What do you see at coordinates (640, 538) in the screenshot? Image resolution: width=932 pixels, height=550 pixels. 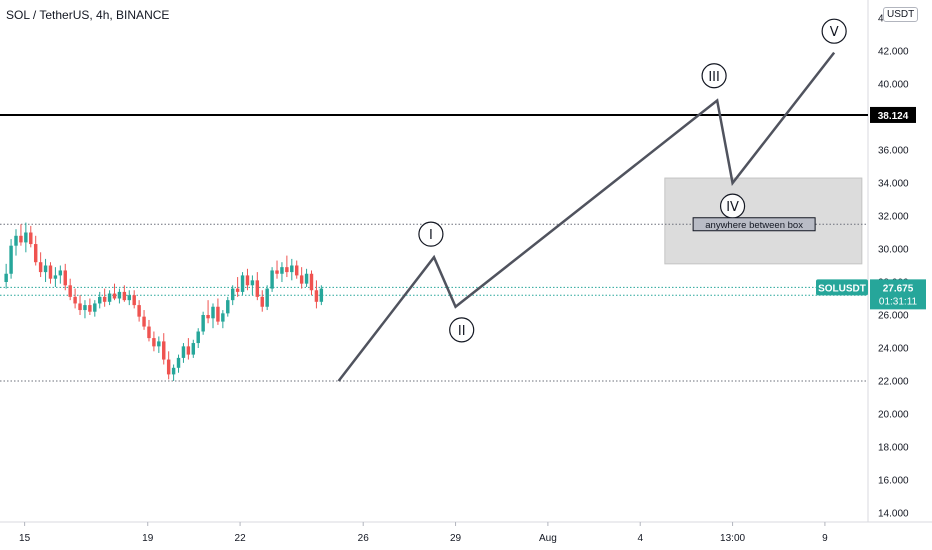 I see `x-tick-label: 4` at bounding box center [640, 538].